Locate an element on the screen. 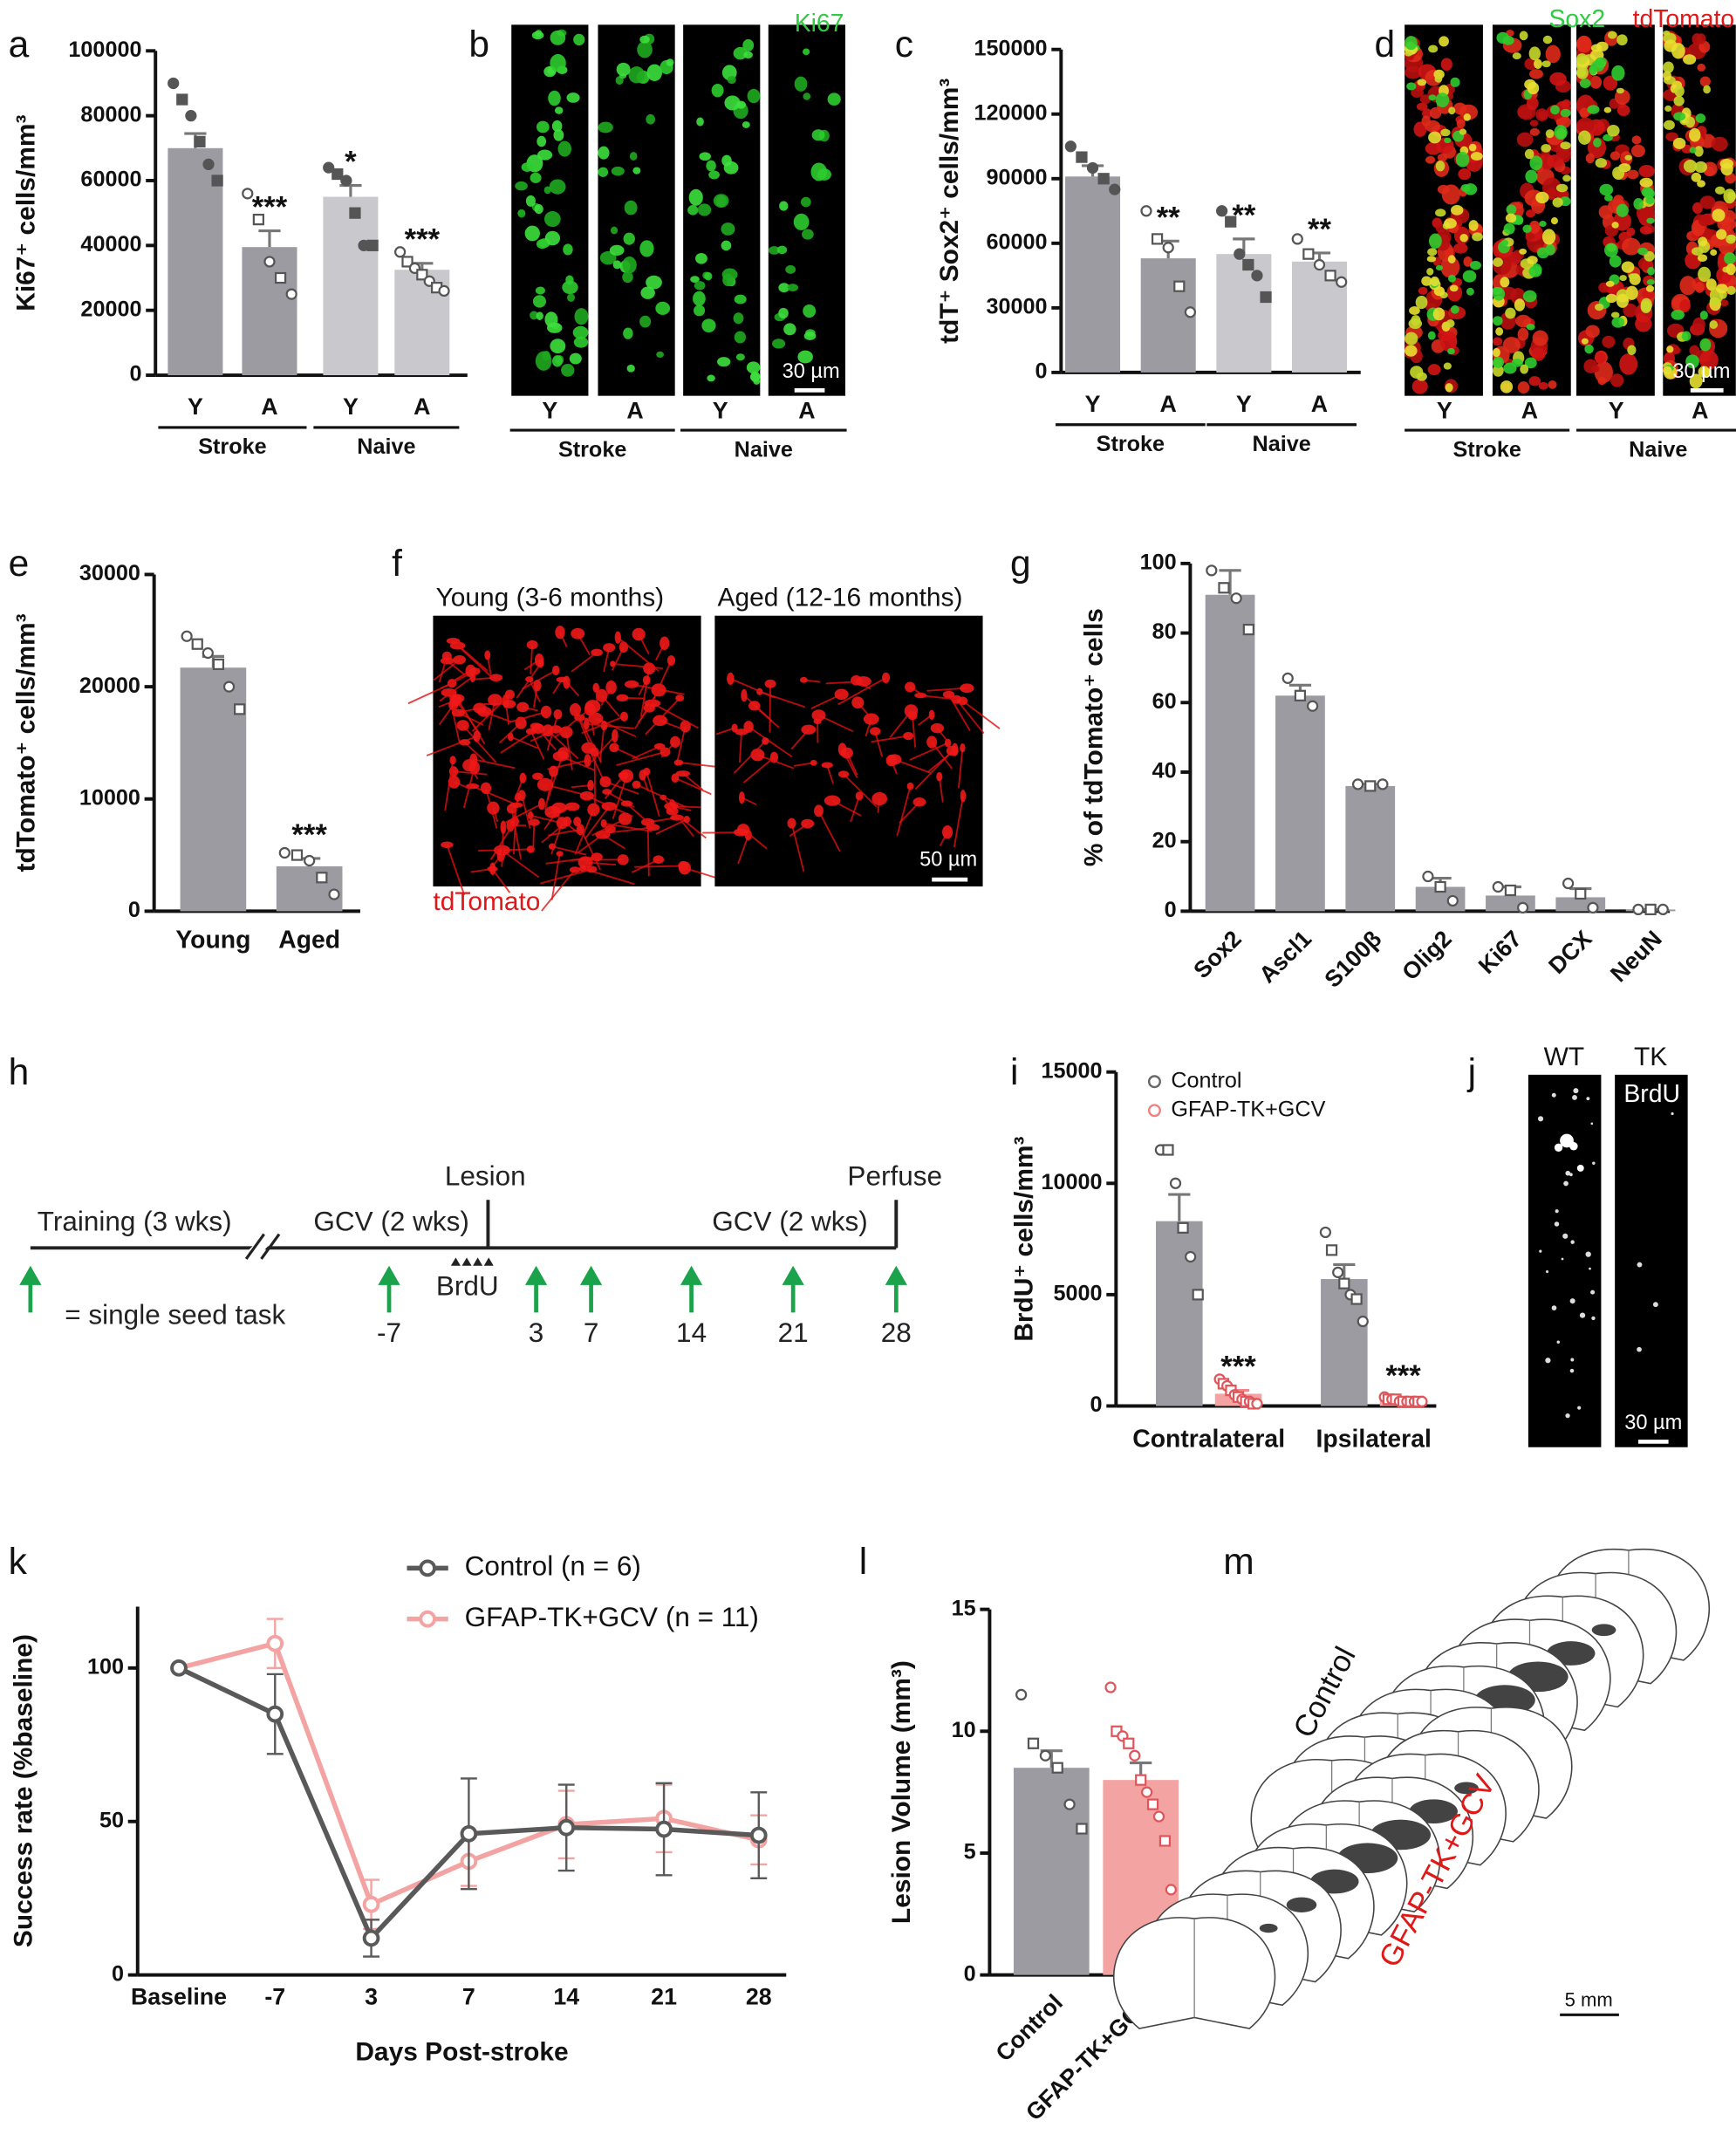 The image size is (1736, 2155). significance: * is located at coordinates (351, 162).